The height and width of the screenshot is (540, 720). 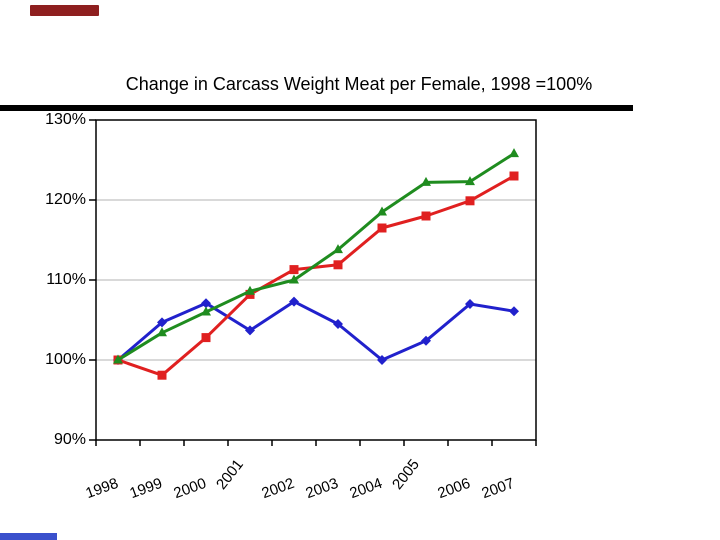 I want to click on blue-diamond-series-line, so click(x=316, y=331).